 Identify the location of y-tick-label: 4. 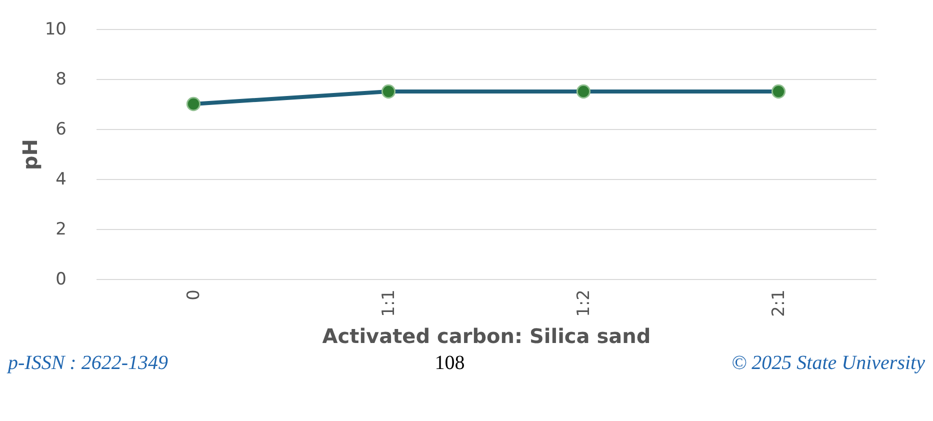
(61, 180).